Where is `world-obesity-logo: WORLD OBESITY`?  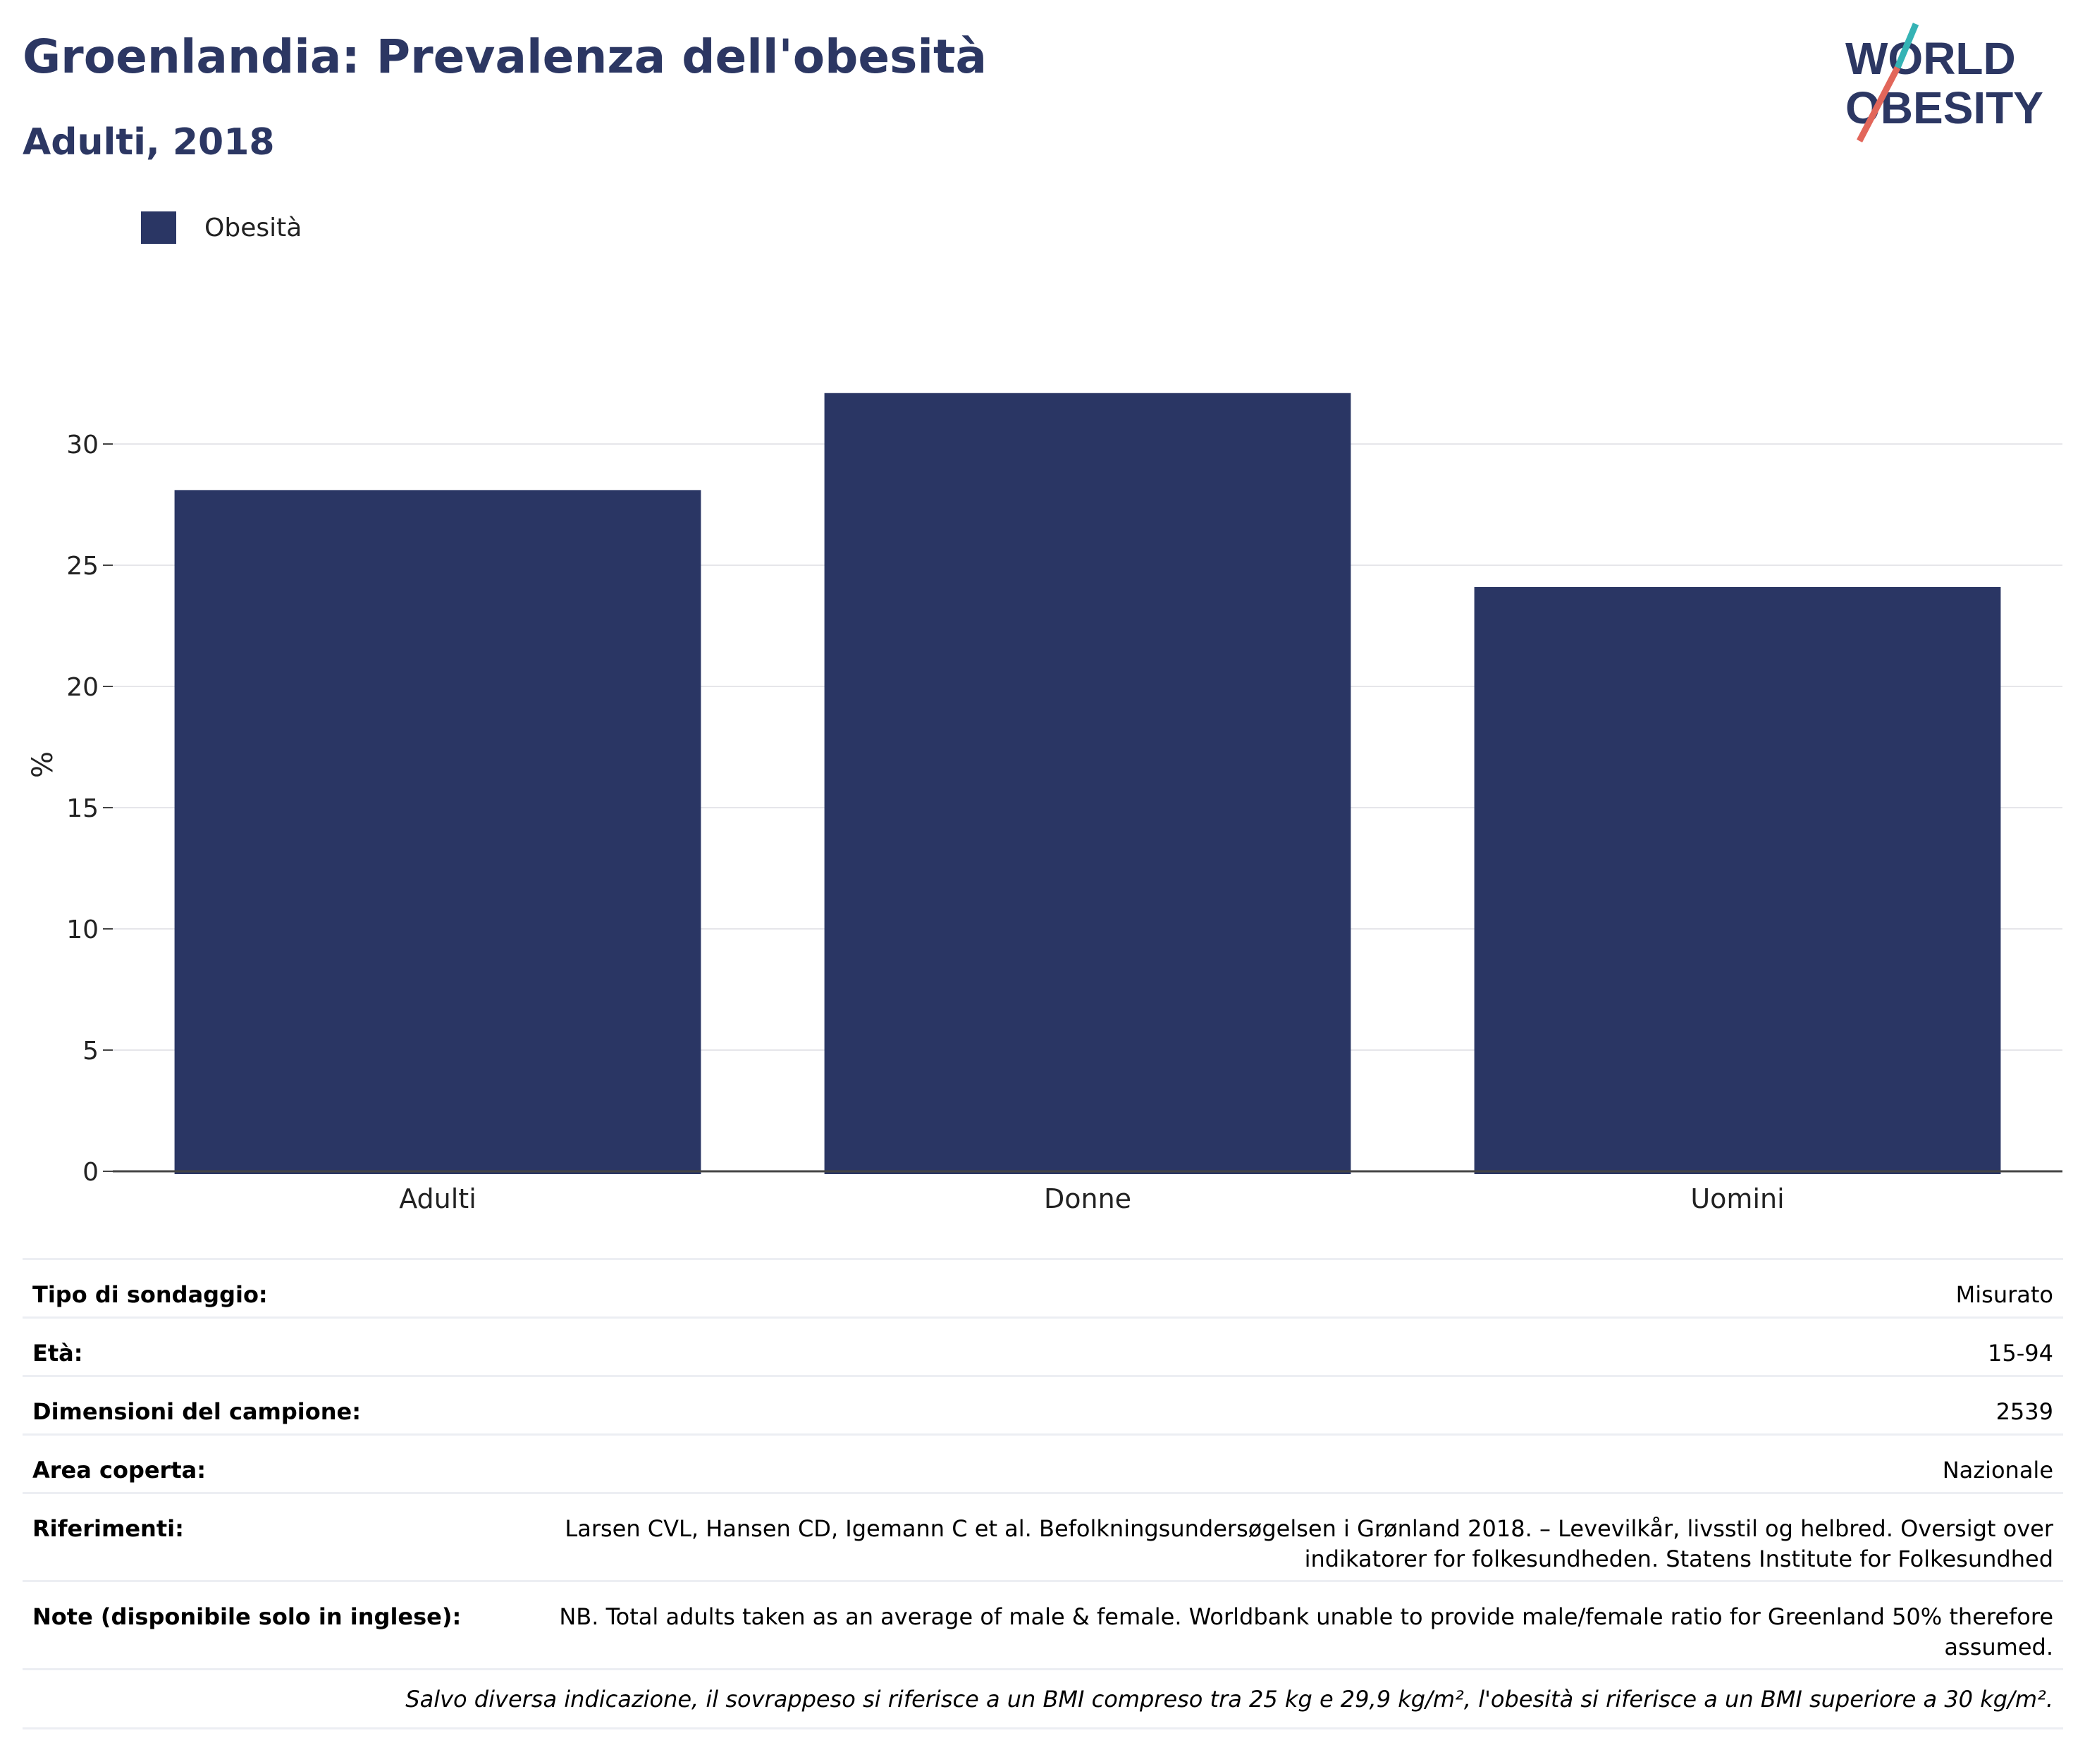
world-obesity-logo: WORLD OBESITY is located at coordinates (1944, 83).